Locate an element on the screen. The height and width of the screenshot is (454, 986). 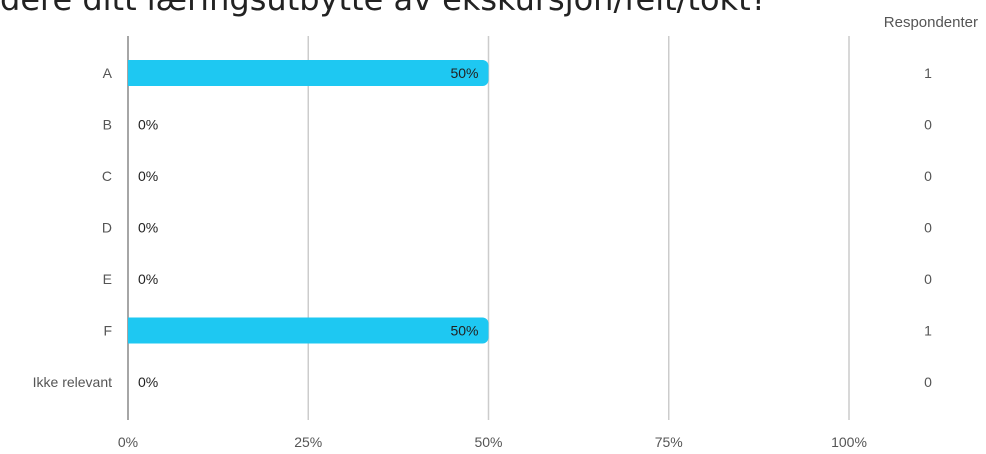
x-tick-label: 0% is located at coordinates (128, 442).